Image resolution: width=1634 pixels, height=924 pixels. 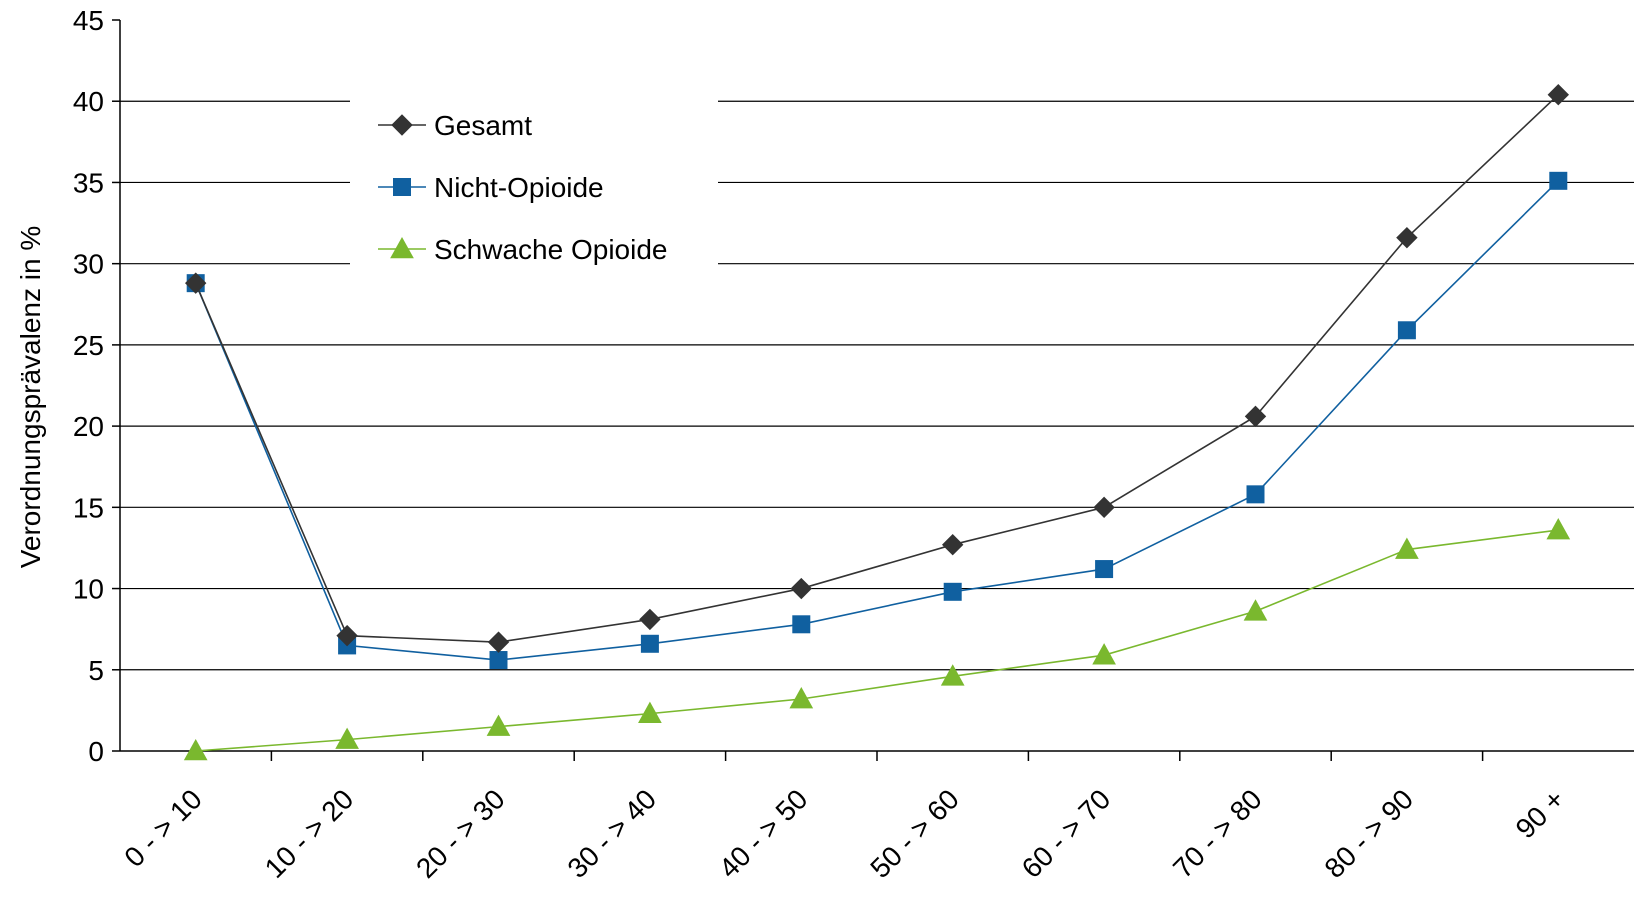 What do you see at coordinates (1540, 813) in the screenshot?
I see `x-tick-label: 90 +` at bounding box center [1540, 813].